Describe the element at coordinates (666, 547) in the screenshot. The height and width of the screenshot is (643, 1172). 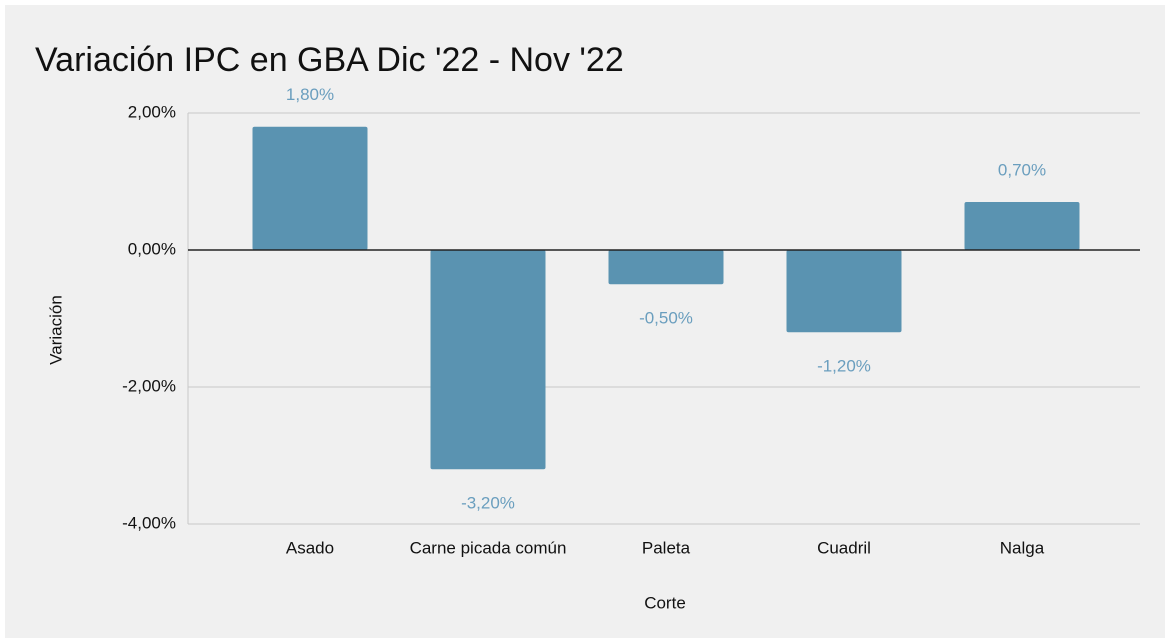
I see `x-tick-label: Paleta` at that location.